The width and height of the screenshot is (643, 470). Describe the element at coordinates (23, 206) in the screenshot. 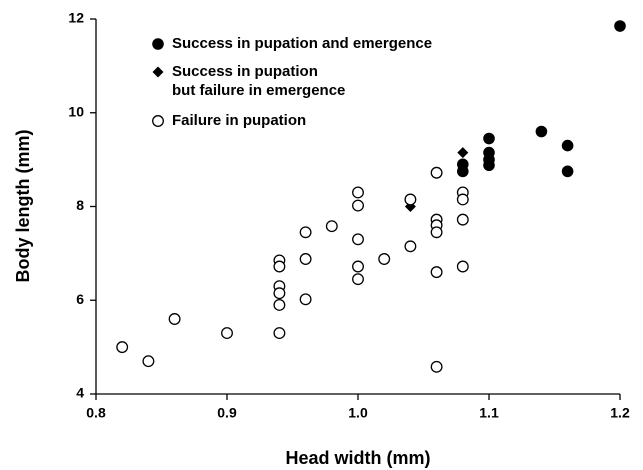

I see `y-axis-label: Body length (mm)` at that location.